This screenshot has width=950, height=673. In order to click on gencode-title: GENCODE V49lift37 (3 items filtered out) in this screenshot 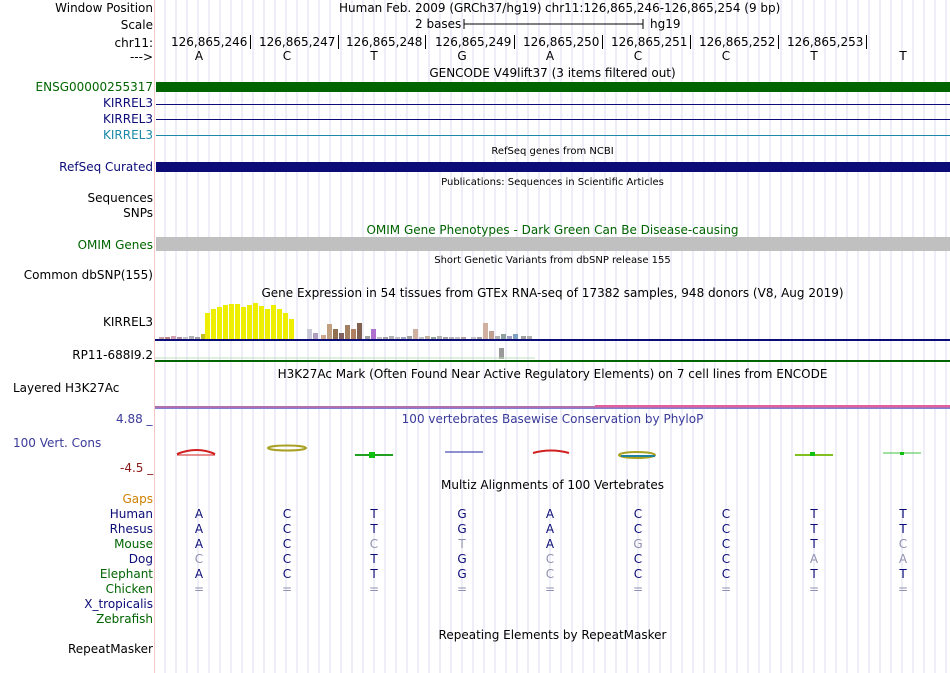, I will do `click(552, 73)`.